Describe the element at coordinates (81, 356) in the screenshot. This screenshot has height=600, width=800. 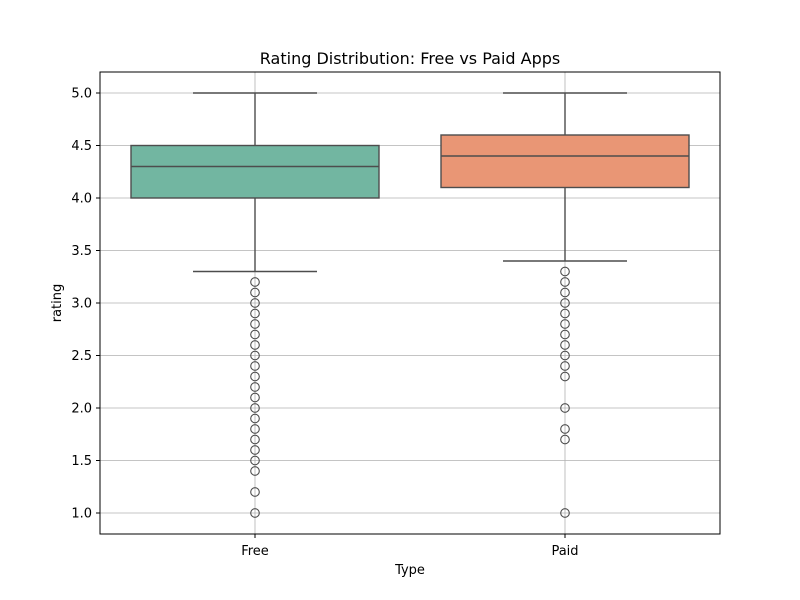
I see `y-tick-label: 2.5` at that location.